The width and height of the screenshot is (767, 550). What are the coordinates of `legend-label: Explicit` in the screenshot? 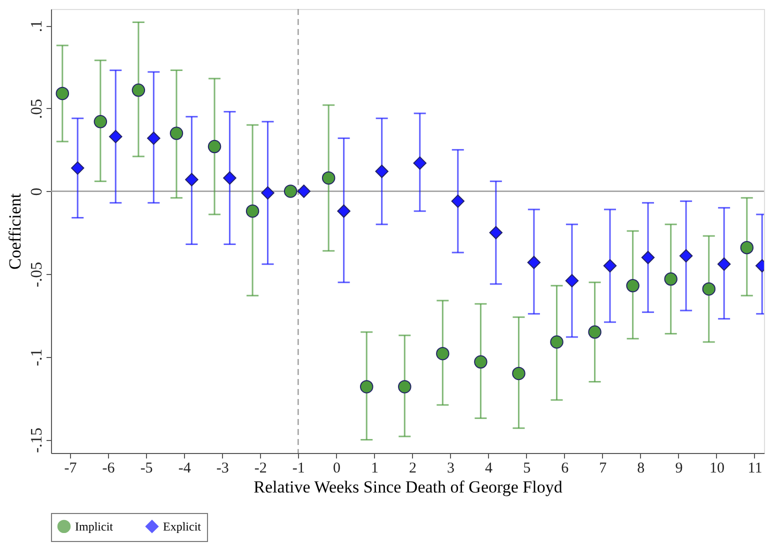 It's located at (182, 526).